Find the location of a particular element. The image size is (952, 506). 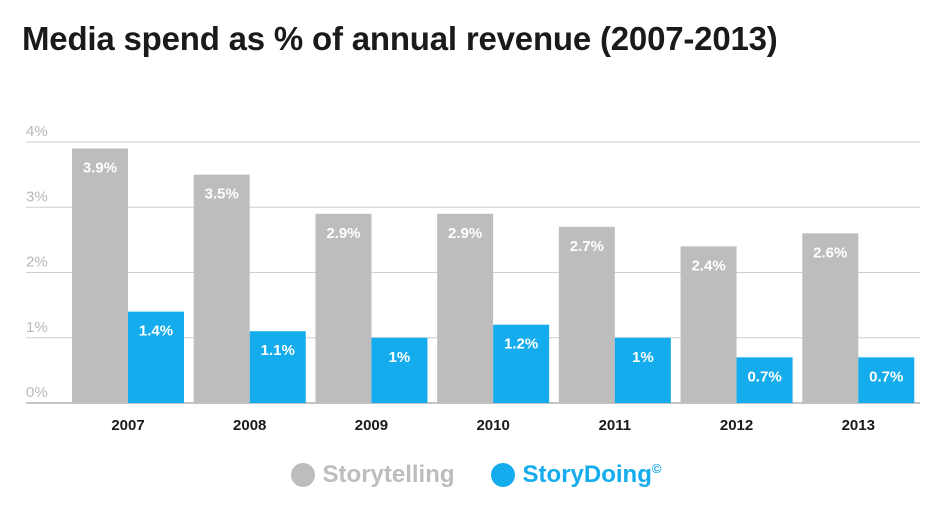

bar-storytelling-2012 is located at coordinates (708, 324).